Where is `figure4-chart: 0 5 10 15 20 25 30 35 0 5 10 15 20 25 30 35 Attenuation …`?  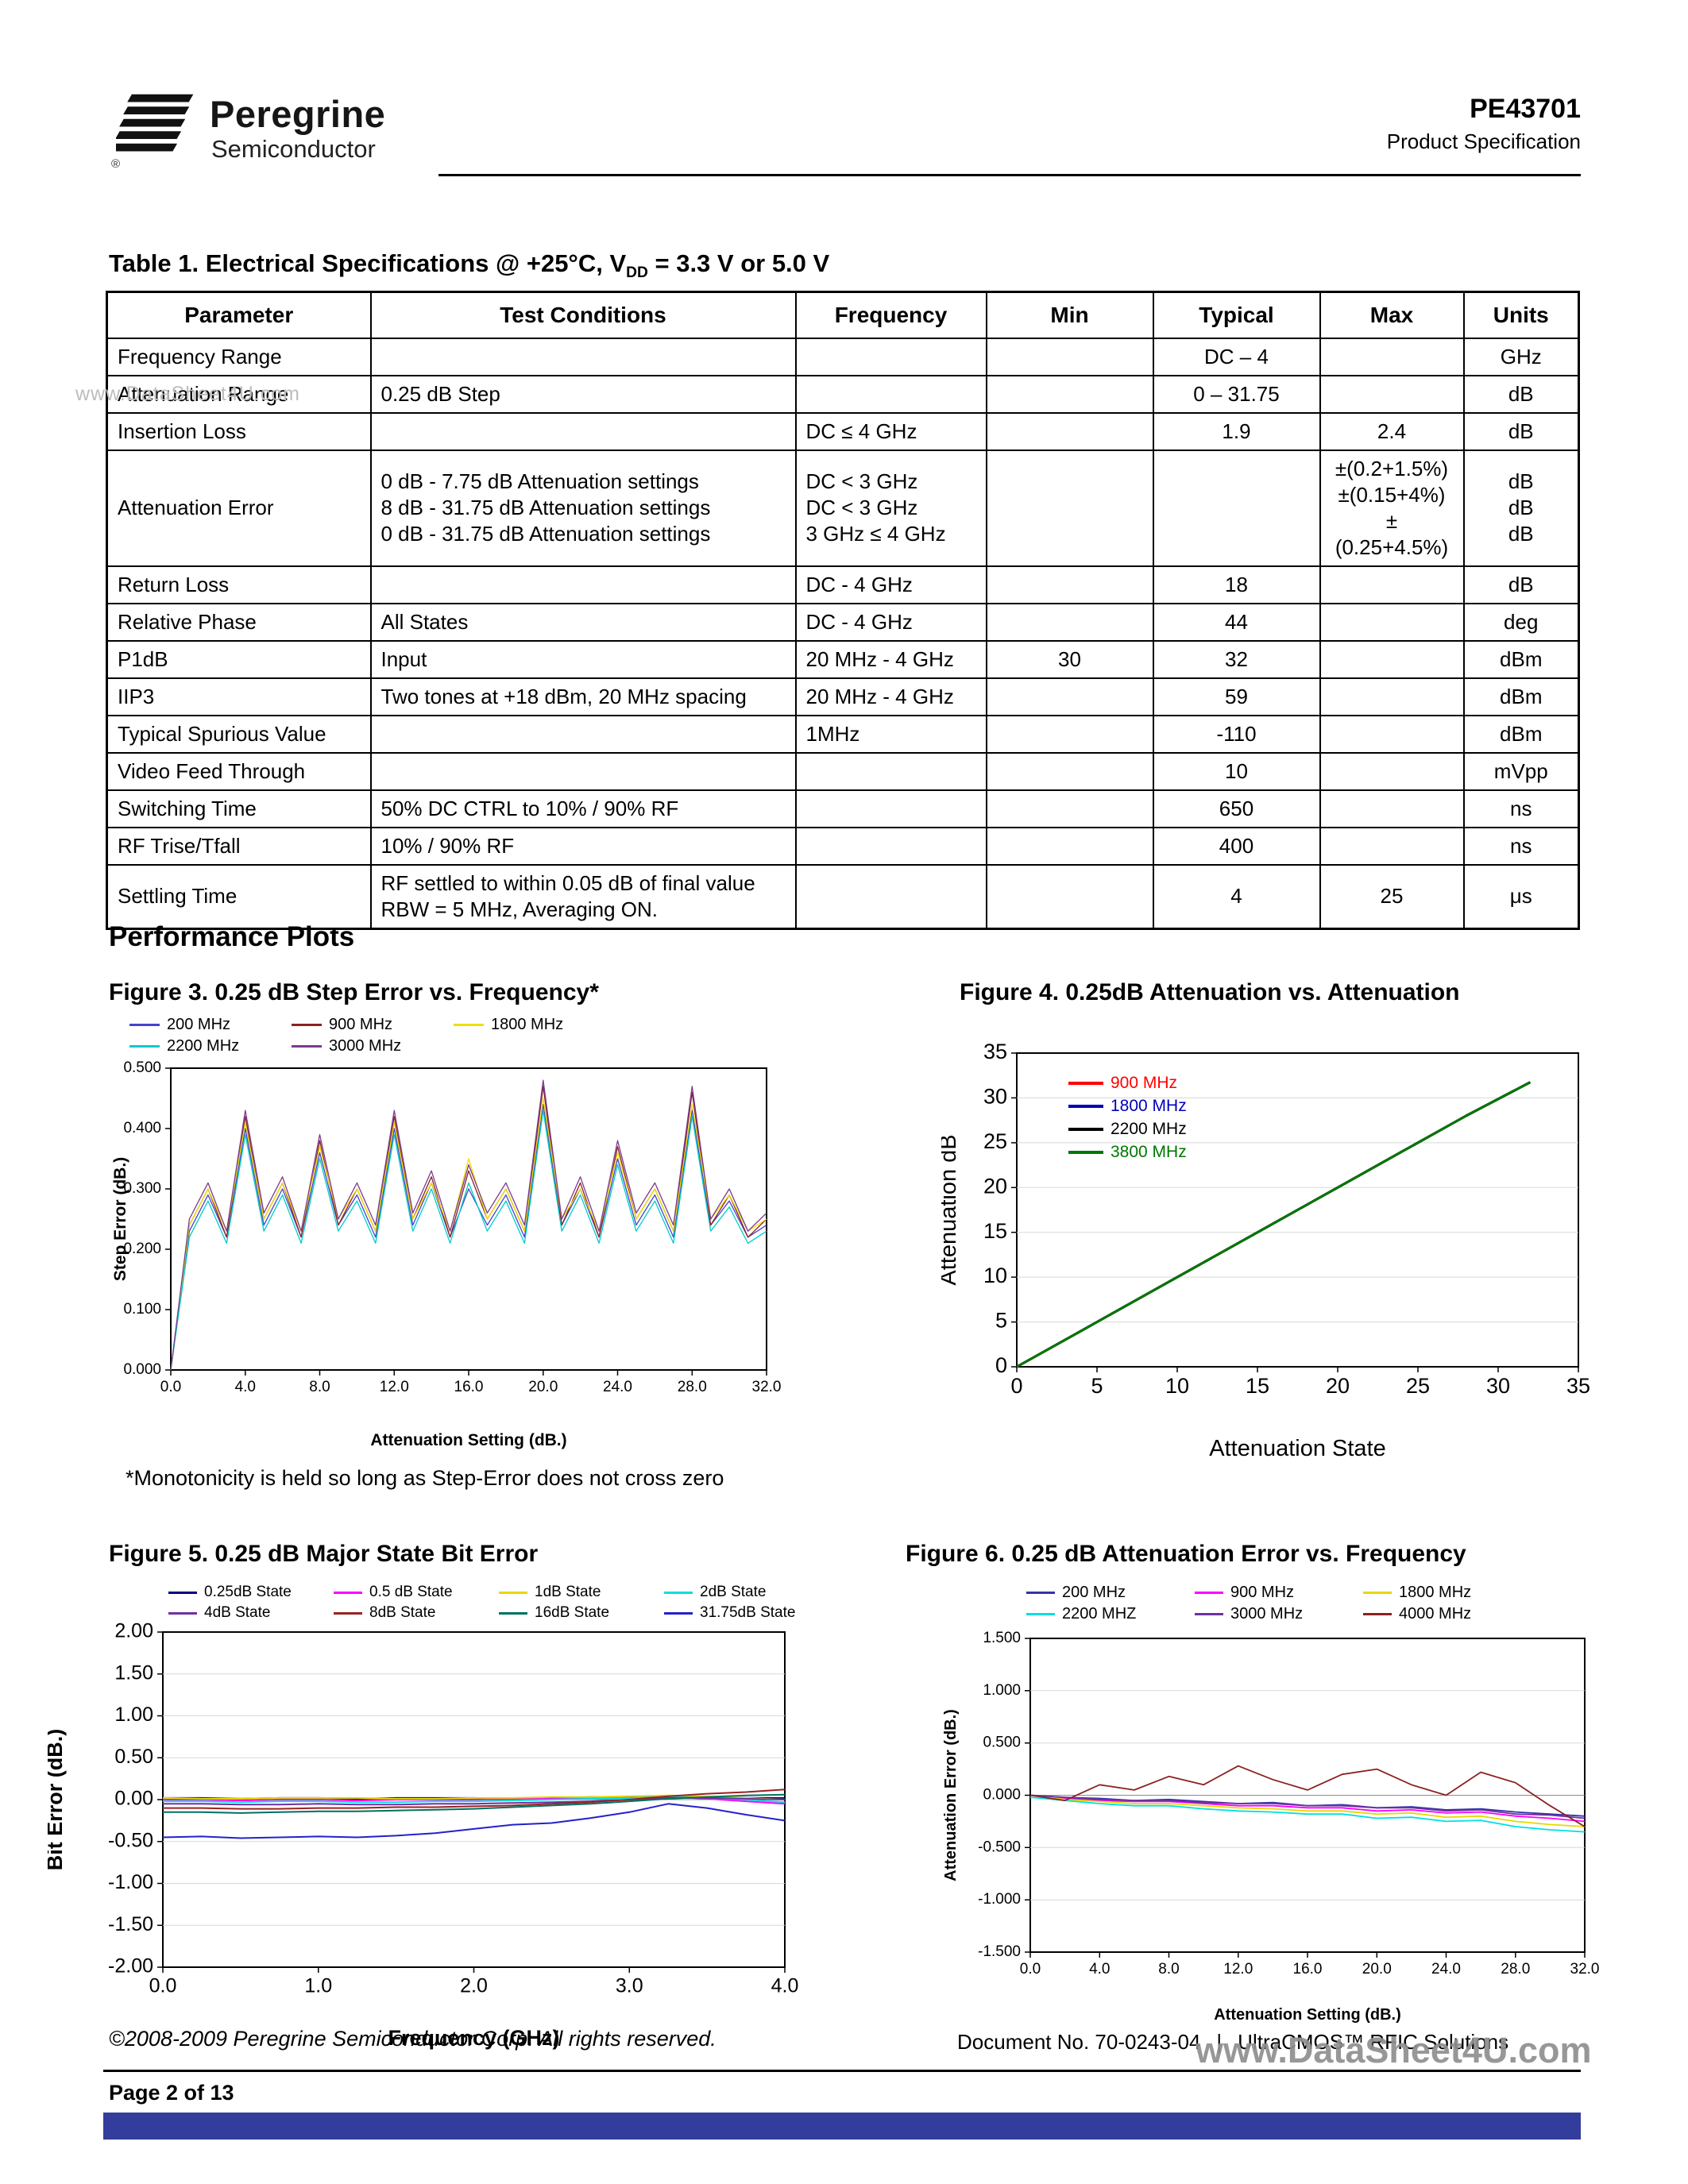
figure4-chart: 0 5 10 15 20 25 30 35 0 5 10 15 20 25 30 35 Attenuation … is located at coordinates (1264, 1247).